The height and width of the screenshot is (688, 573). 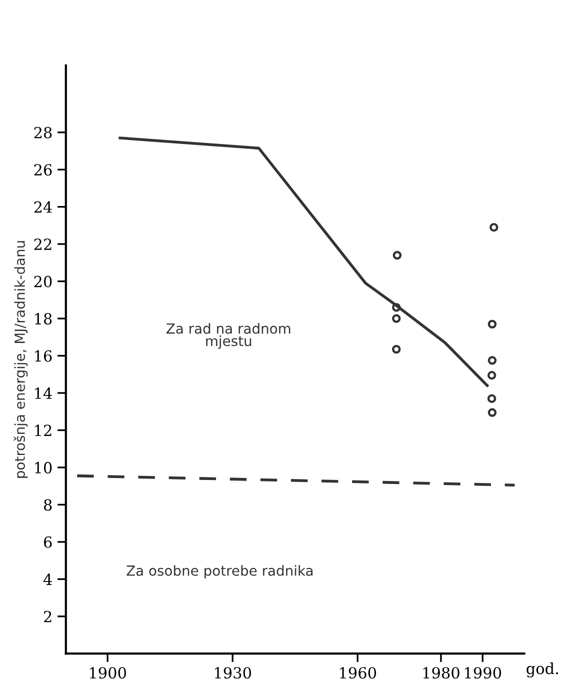 What do you see at coordinates (43, 318) in the screenshot?
I see `y-tick-label: 18` at bounding box center [43, 318].